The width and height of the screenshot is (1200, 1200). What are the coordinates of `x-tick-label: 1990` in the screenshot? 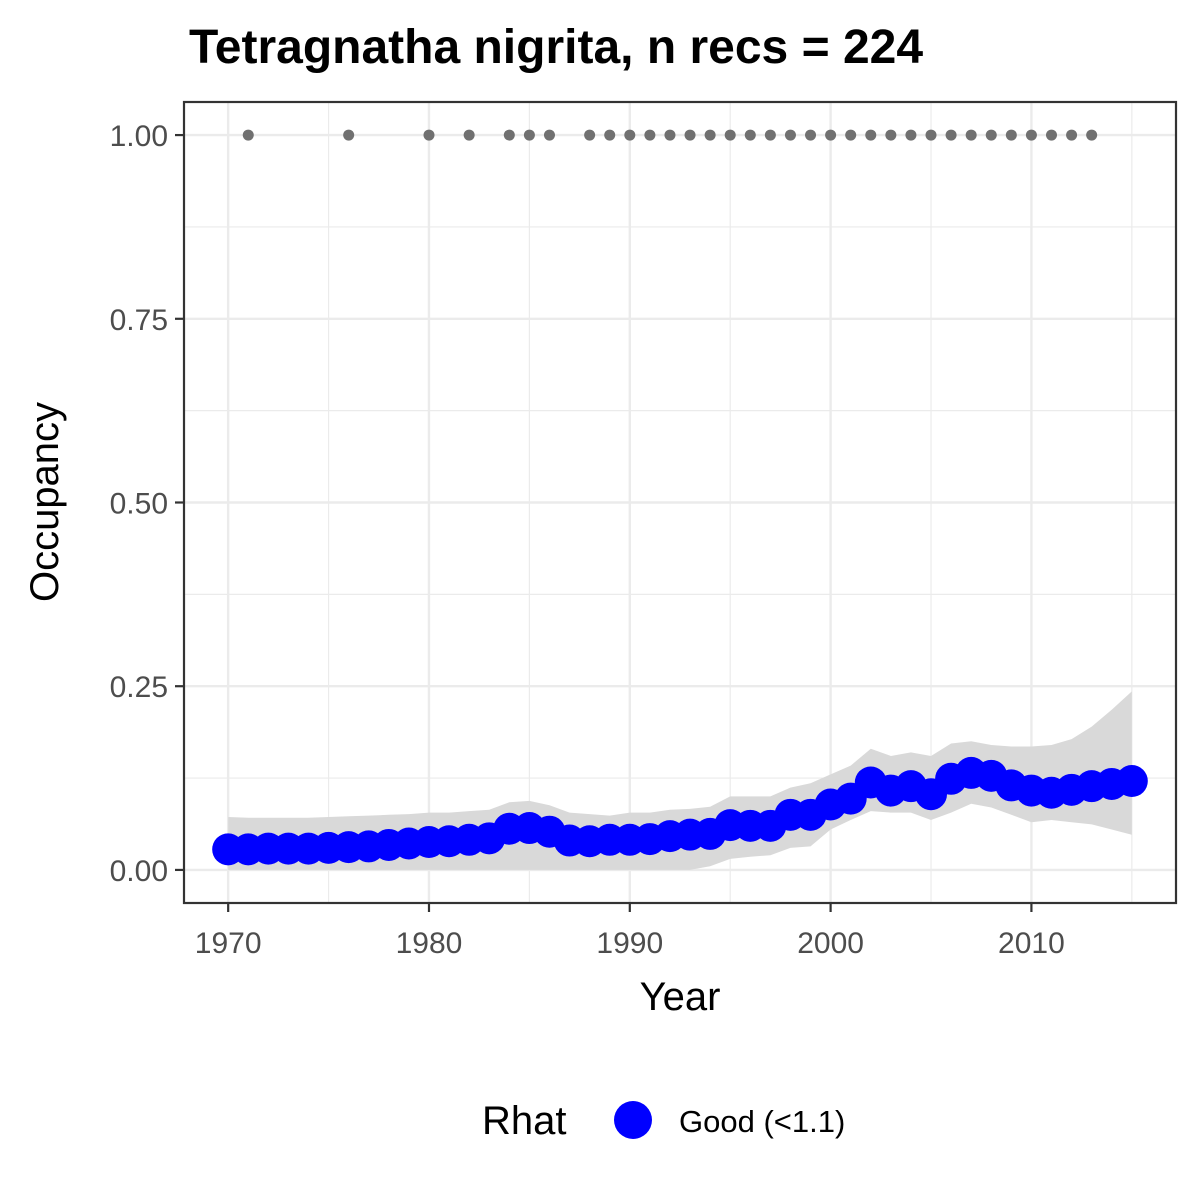 It's located at (629, 943).